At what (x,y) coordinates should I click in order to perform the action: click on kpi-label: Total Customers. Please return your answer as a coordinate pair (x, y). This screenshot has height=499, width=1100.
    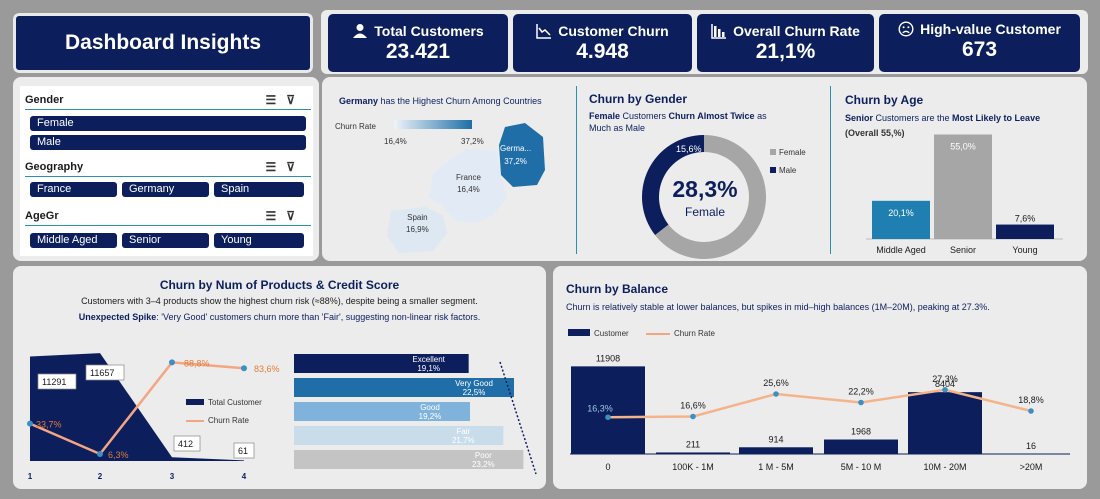
    Looking at the image, I should click on (429, 31).